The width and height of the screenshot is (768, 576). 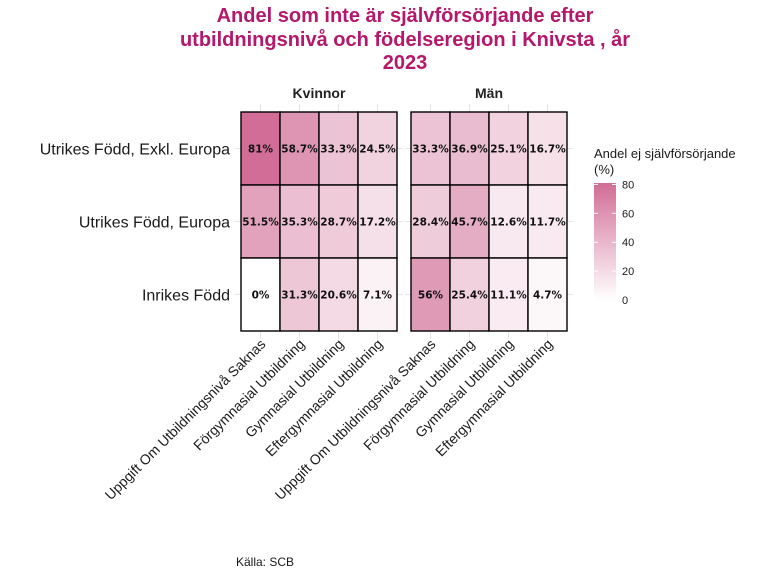 What do you see at coordinates (299, 223) in the screenshot?
I see `cell-value-label: 35.3%` at bounding box center [299, 223].